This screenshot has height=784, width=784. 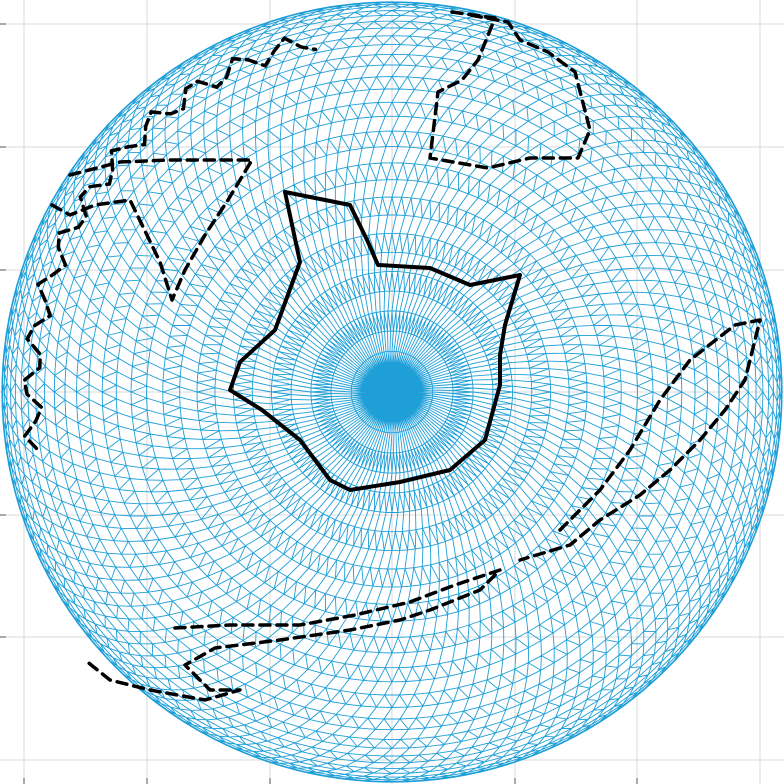 What do you see at coordinates (375, 341) in the screenshot?
I see `central-continent-outline` at bounding box center [375, 341].